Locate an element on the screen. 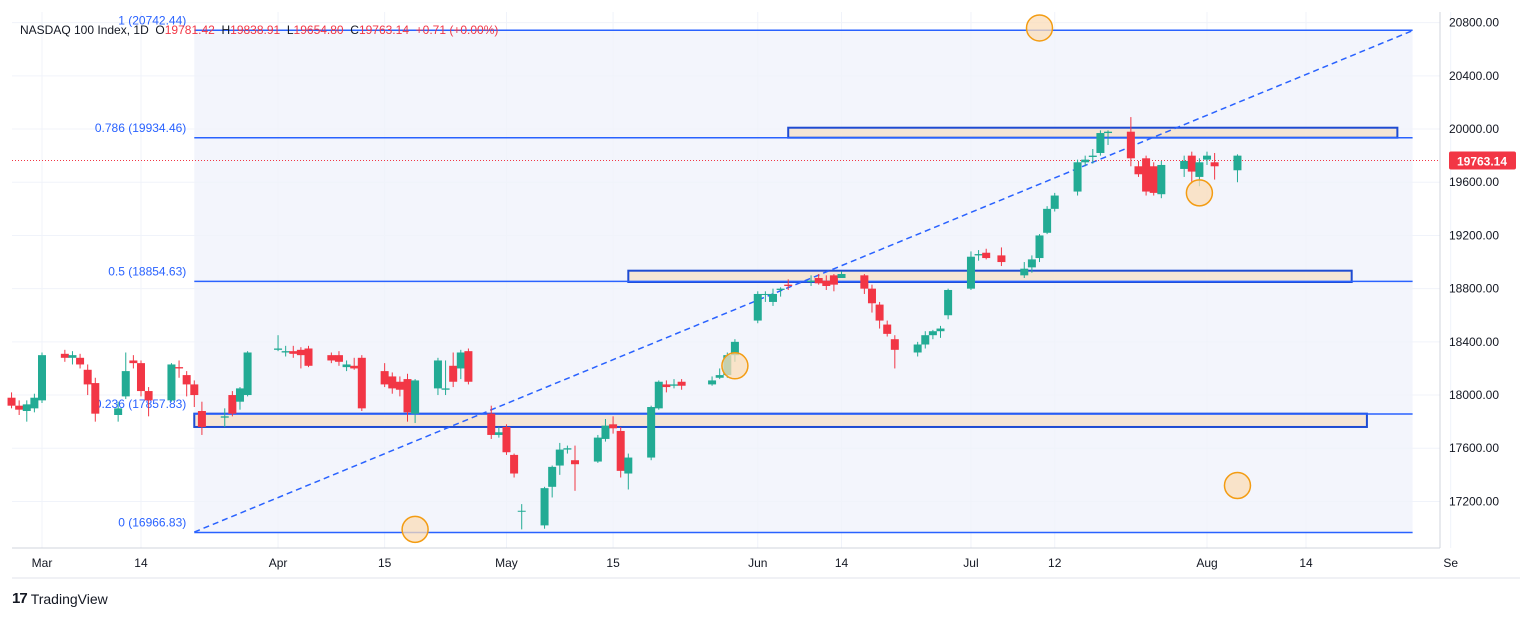 The image size is (1536, 619). change-value: +0.71 (+0.00%) is located at coordinates (457, 30).